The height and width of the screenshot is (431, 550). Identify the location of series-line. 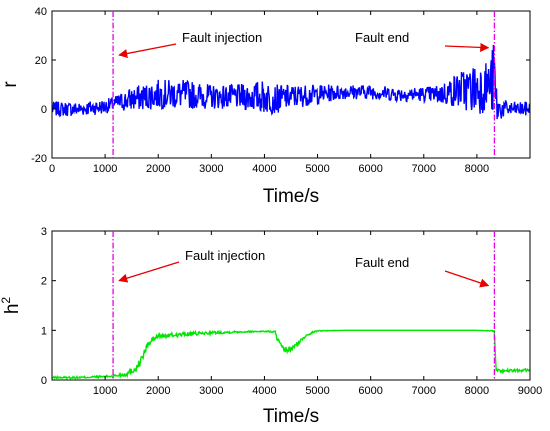
(291, 354).